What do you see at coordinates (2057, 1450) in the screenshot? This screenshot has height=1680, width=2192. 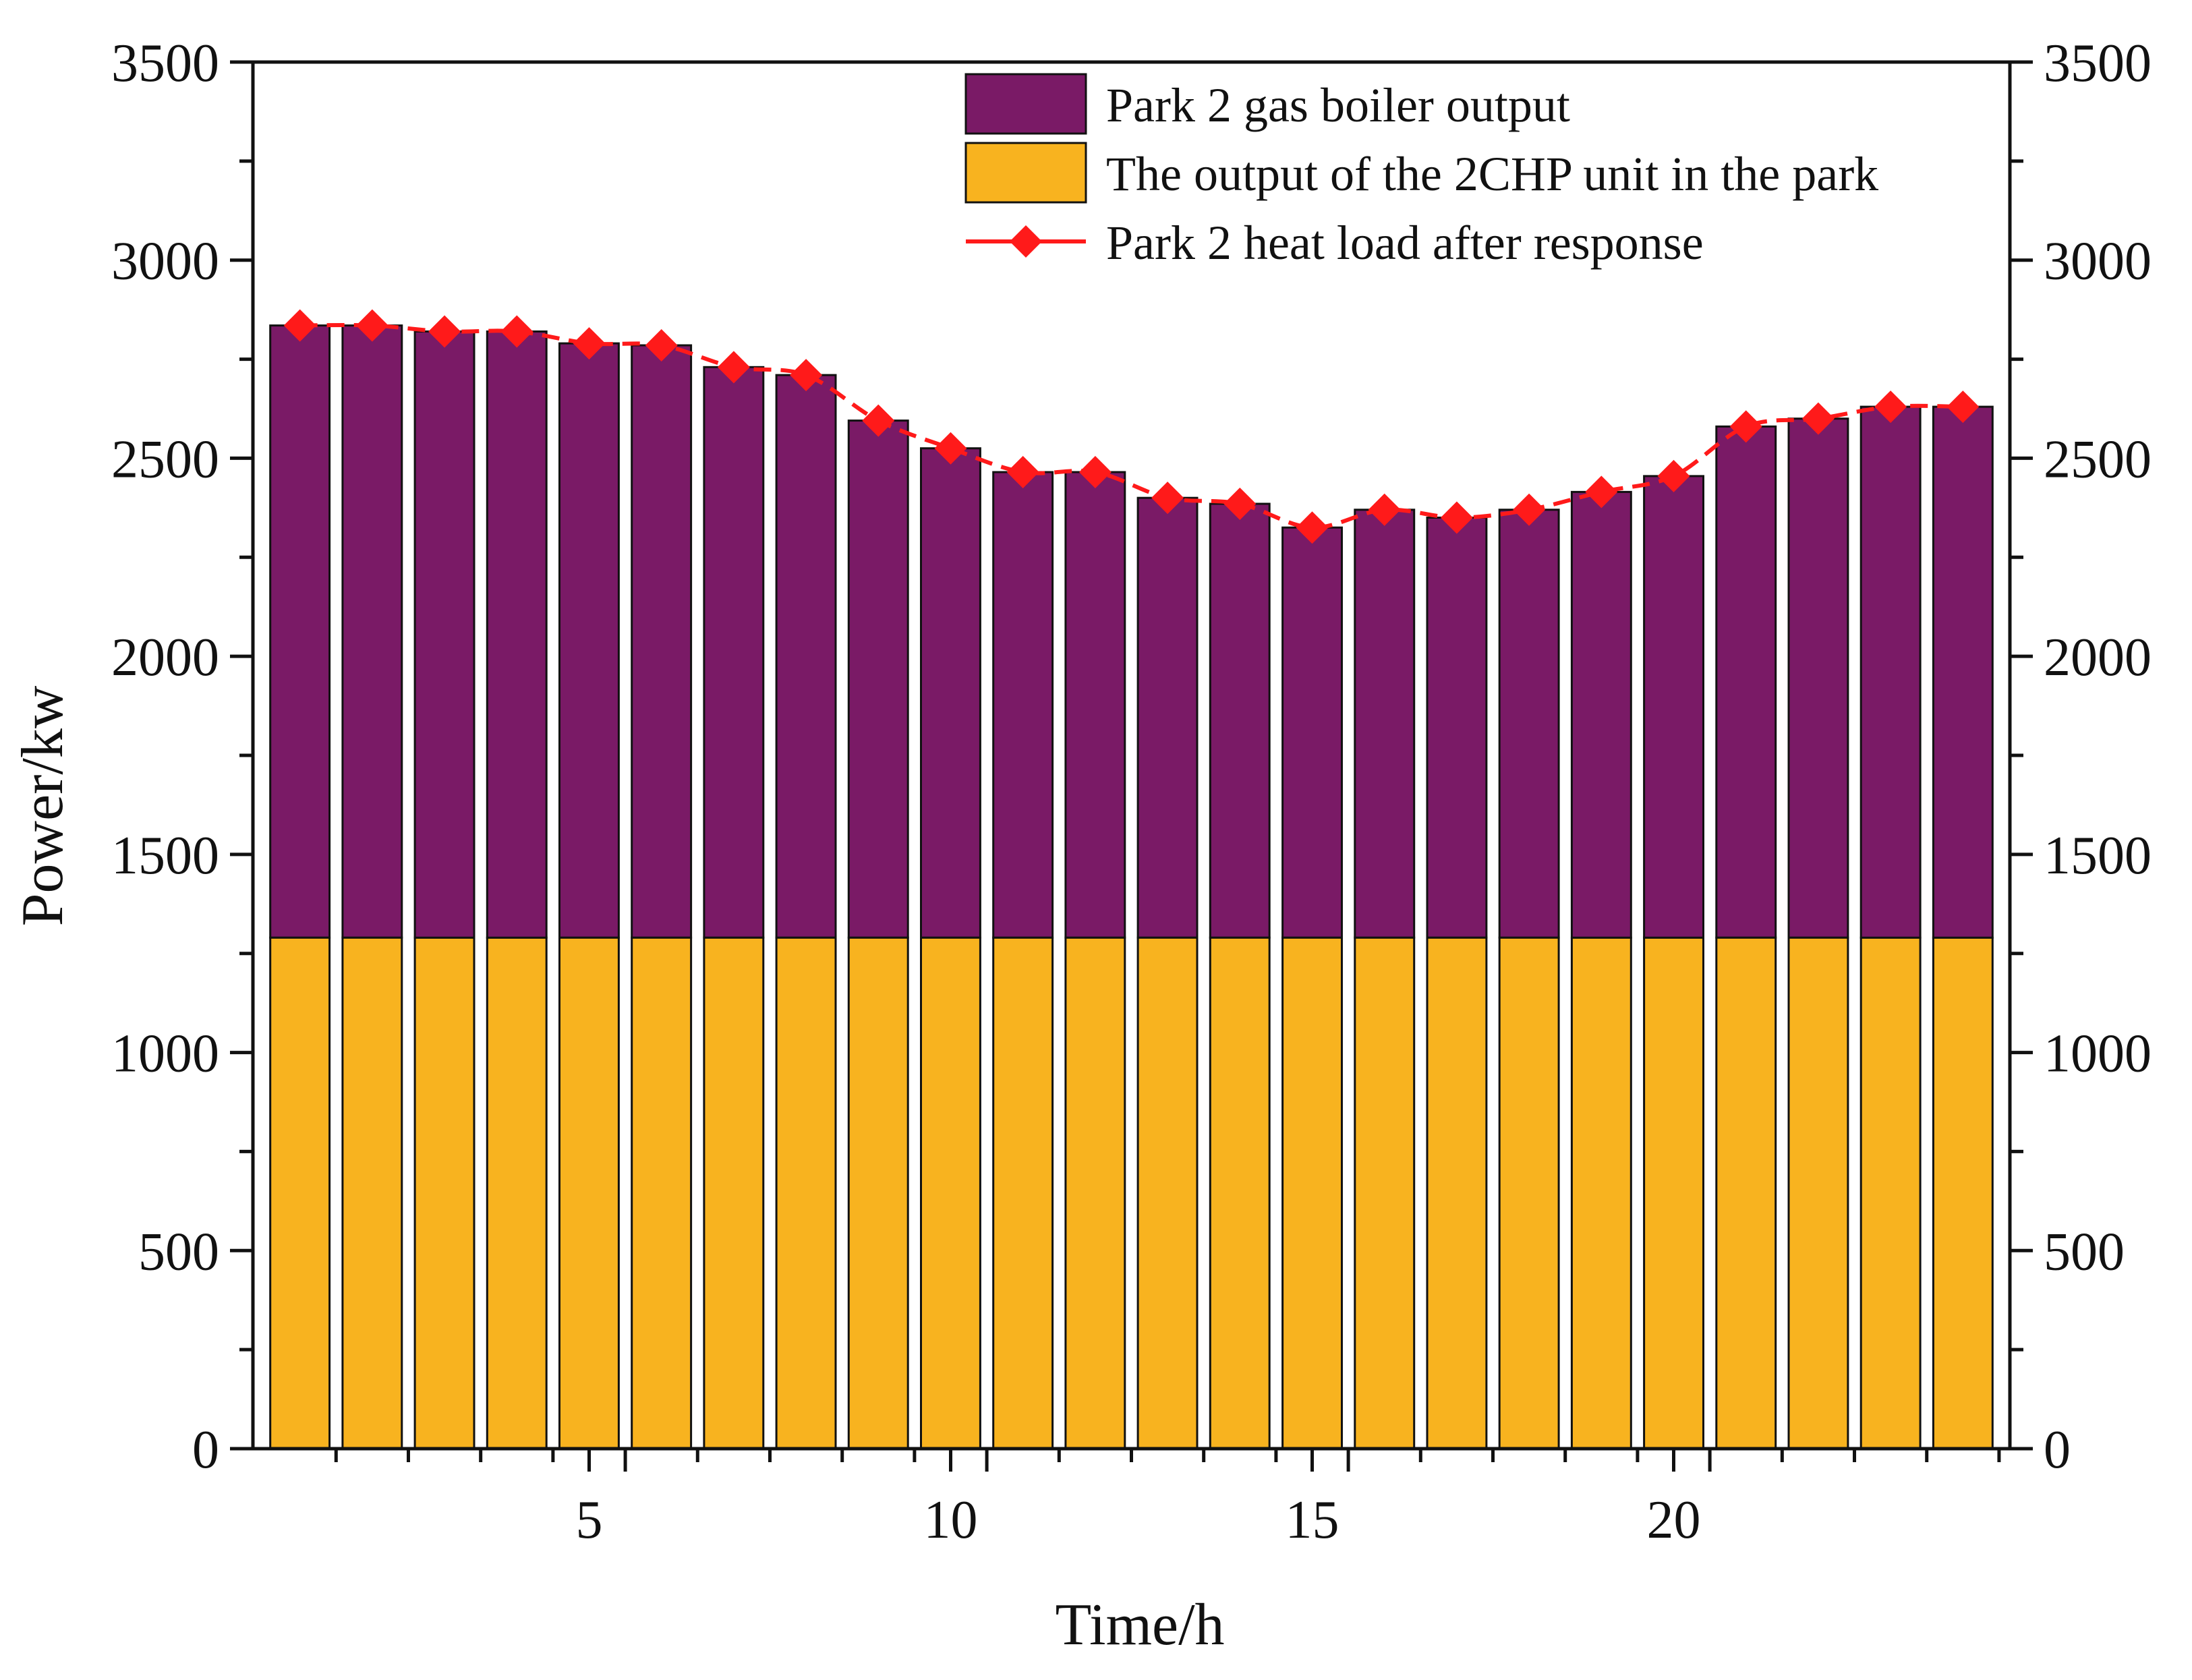 I see `y2-tick-label: 0` at bounding box center [2057, 1450].